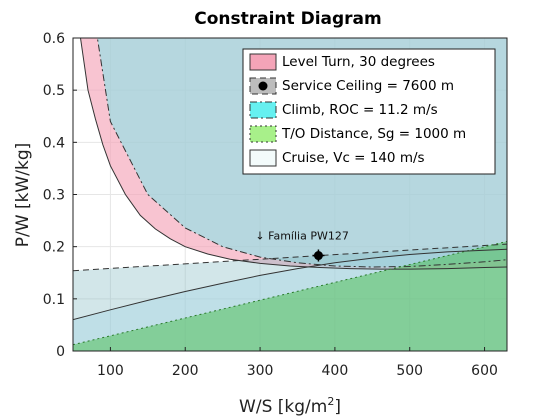 The height and width of the screenshot is (420, 560). What do you see at coordinates (60, 352) in the screenshot?
I see `y-tick-label: 0` at bounding box center [60, 352].